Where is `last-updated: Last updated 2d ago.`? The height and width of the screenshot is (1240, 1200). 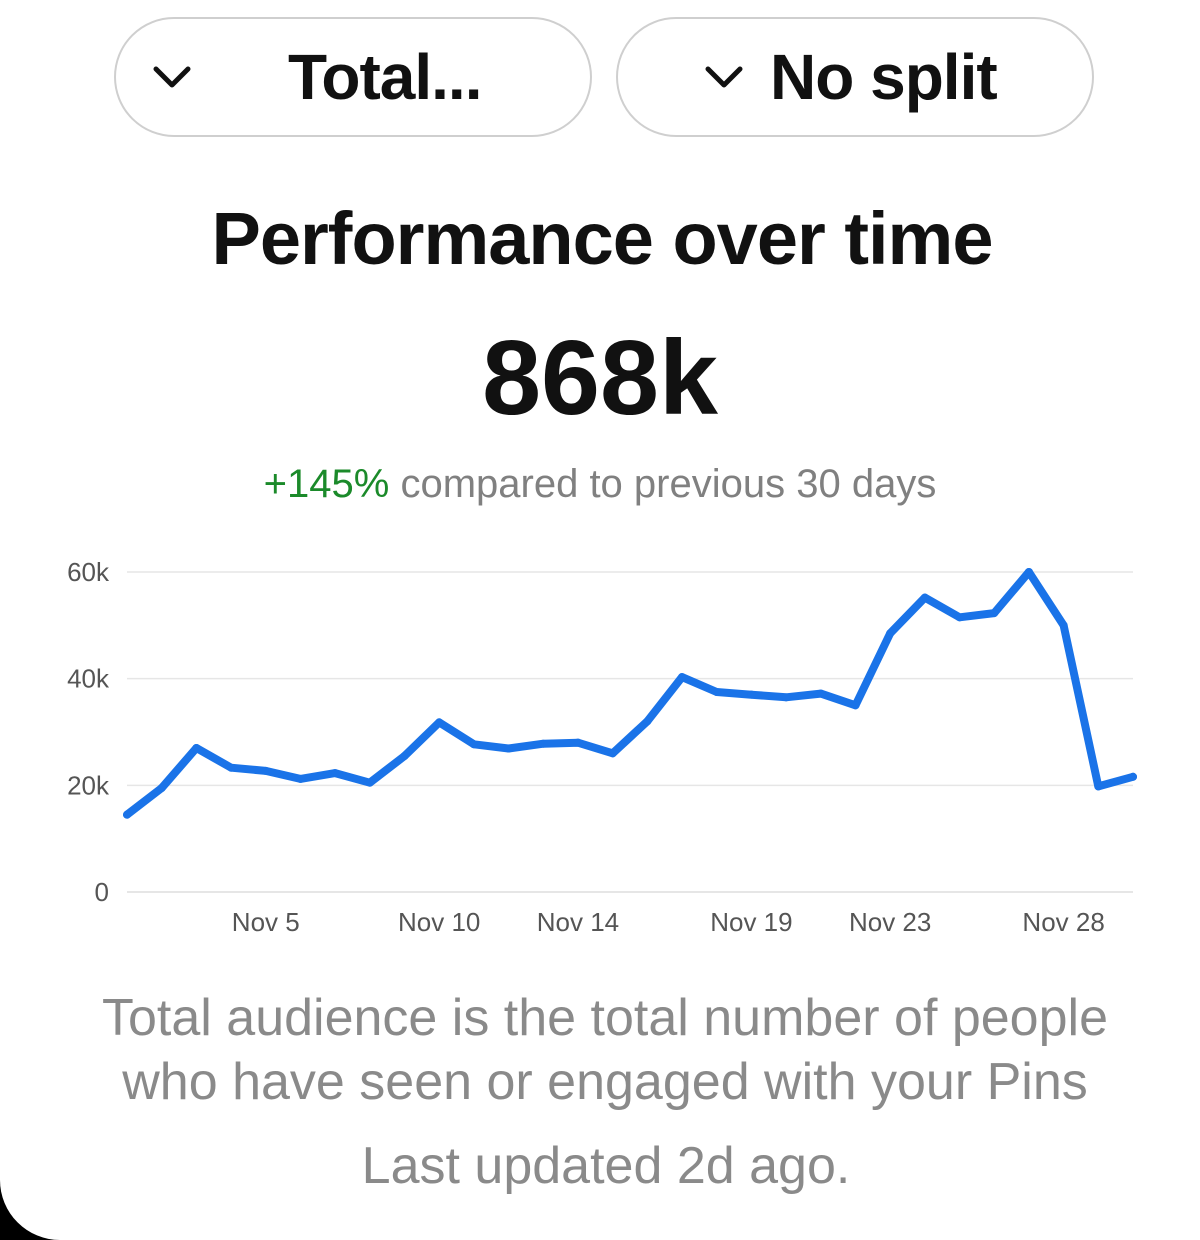
last-updated: Last updated 2d ago. is located at coordinates (606, 1166).